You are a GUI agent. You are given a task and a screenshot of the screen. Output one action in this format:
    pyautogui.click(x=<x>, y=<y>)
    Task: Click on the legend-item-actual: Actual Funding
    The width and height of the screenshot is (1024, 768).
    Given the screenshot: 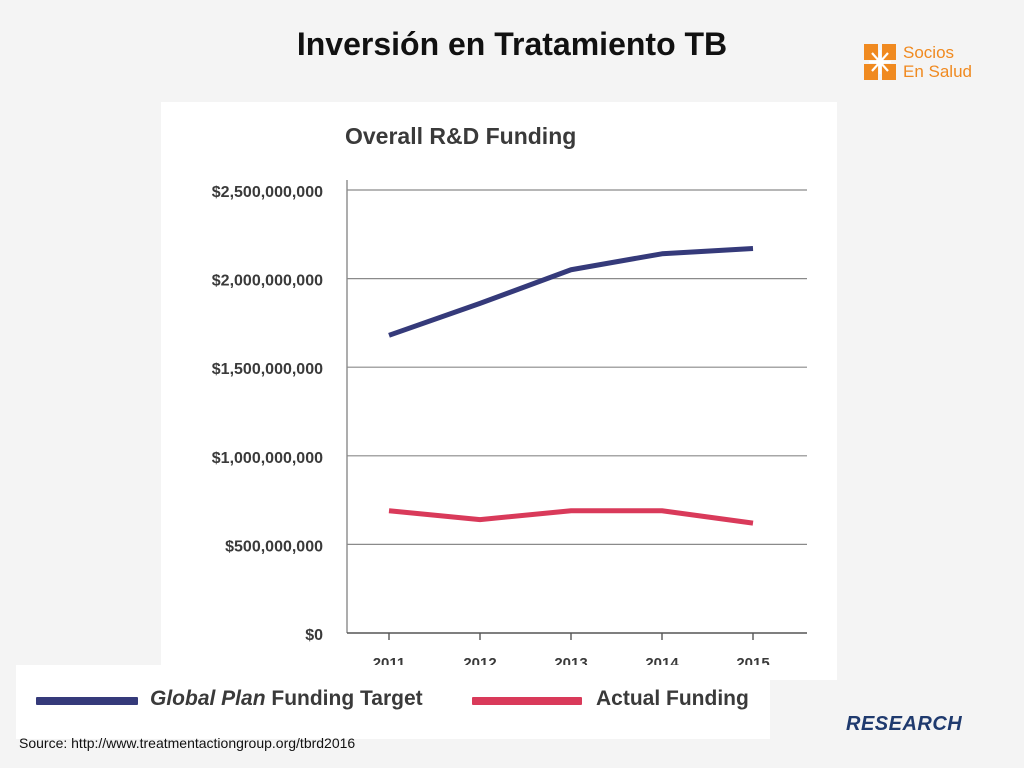 What is the action you would take?
    pyautogui.click(x=617, y=700)
    